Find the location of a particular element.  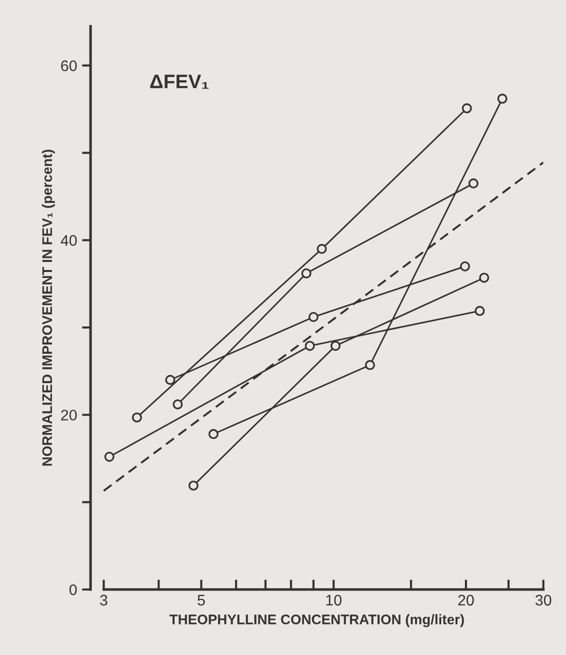

y-tick-label: 40 is located at coordinates (68, 240).